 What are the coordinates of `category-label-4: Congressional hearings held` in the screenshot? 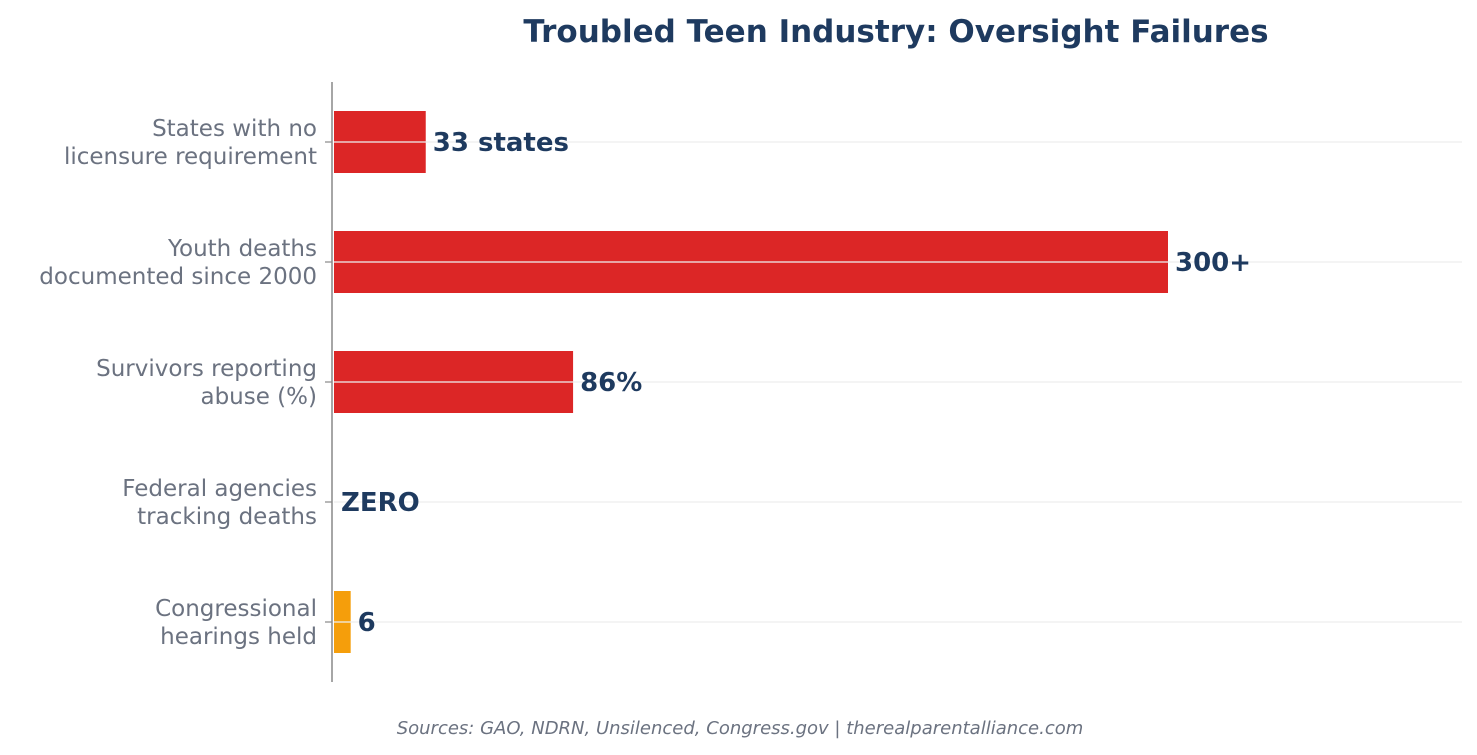 It's located at (236, 623).